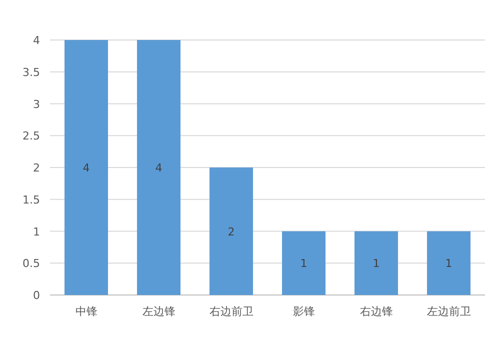  Describe the element at coordinates (36, 231) in the screenshot. I see `y-tick-label: 1` at that location.